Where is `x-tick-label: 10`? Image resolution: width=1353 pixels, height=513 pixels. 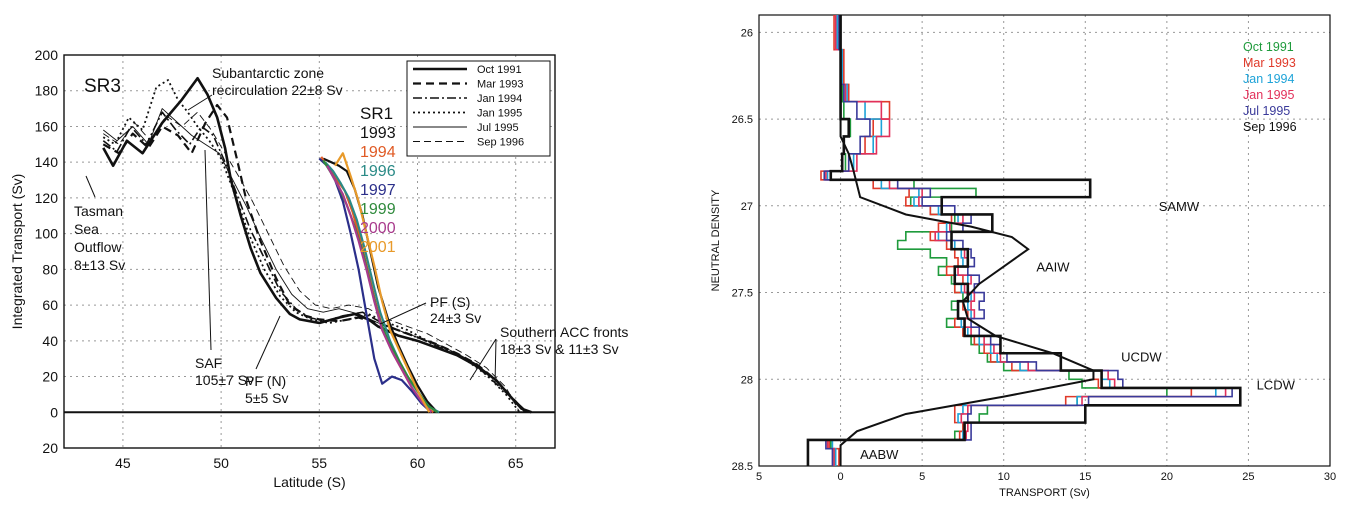 x-tick-label: 10 is located at coordinates (1004, 477).